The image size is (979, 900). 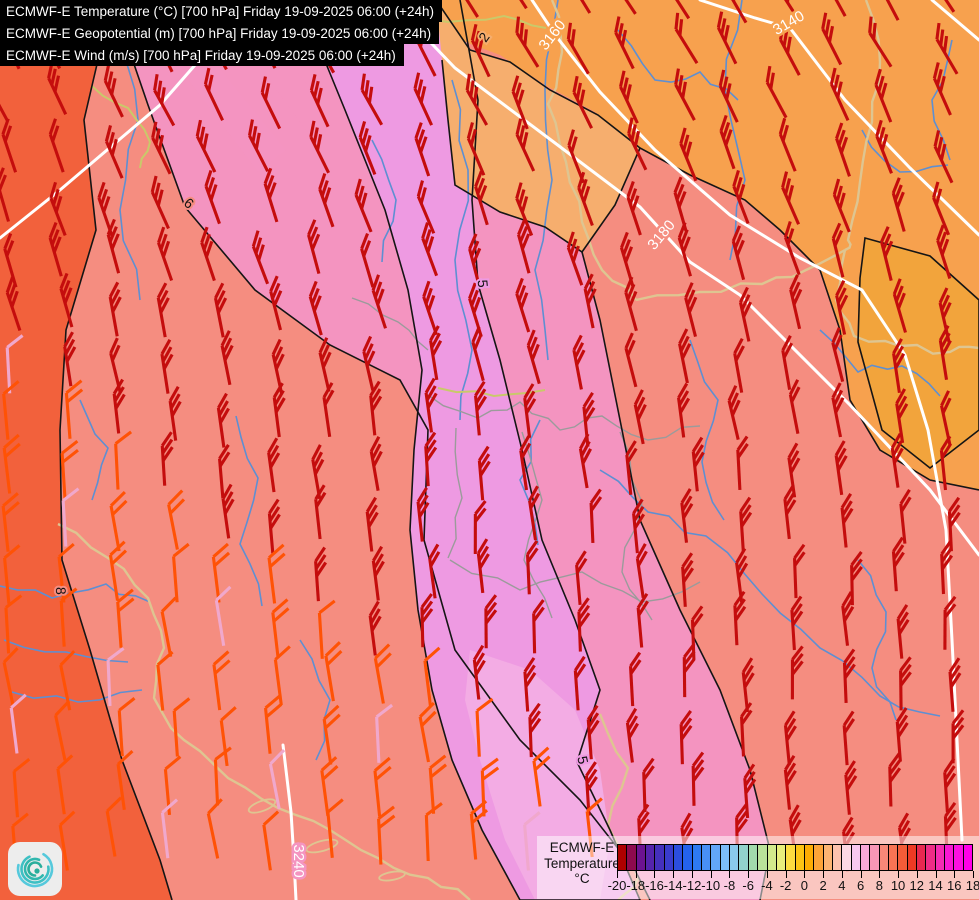 What do you see at coordinates (35, 869) in the screenshot?
I see `spiral-logo-icon` at bounding box center [35, 869].